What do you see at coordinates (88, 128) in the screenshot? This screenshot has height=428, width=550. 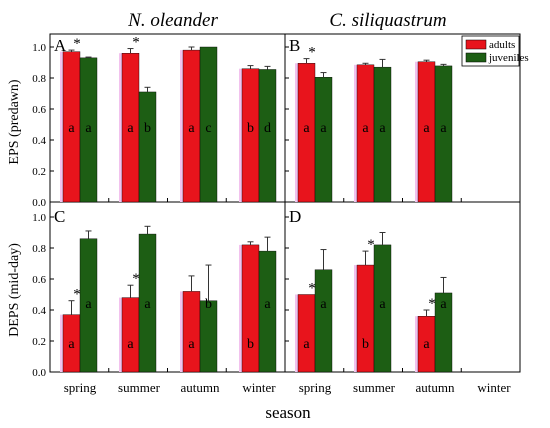 I see `sig-letter-juveniles-A-0: a` at bounding box center [88, 128].